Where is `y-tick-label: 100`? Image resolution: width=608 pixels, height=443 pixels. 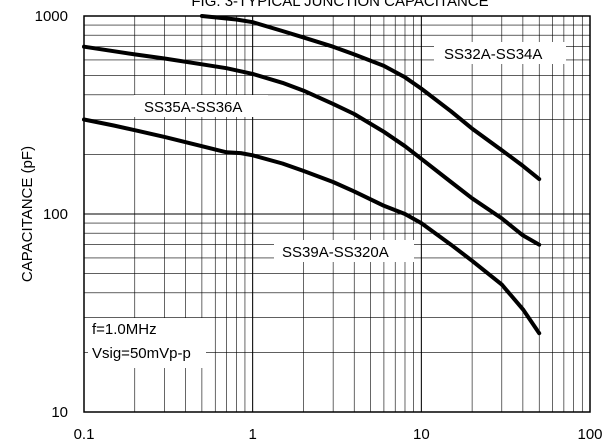 y-tick-label: 100 is located at coordinates (55, 214).